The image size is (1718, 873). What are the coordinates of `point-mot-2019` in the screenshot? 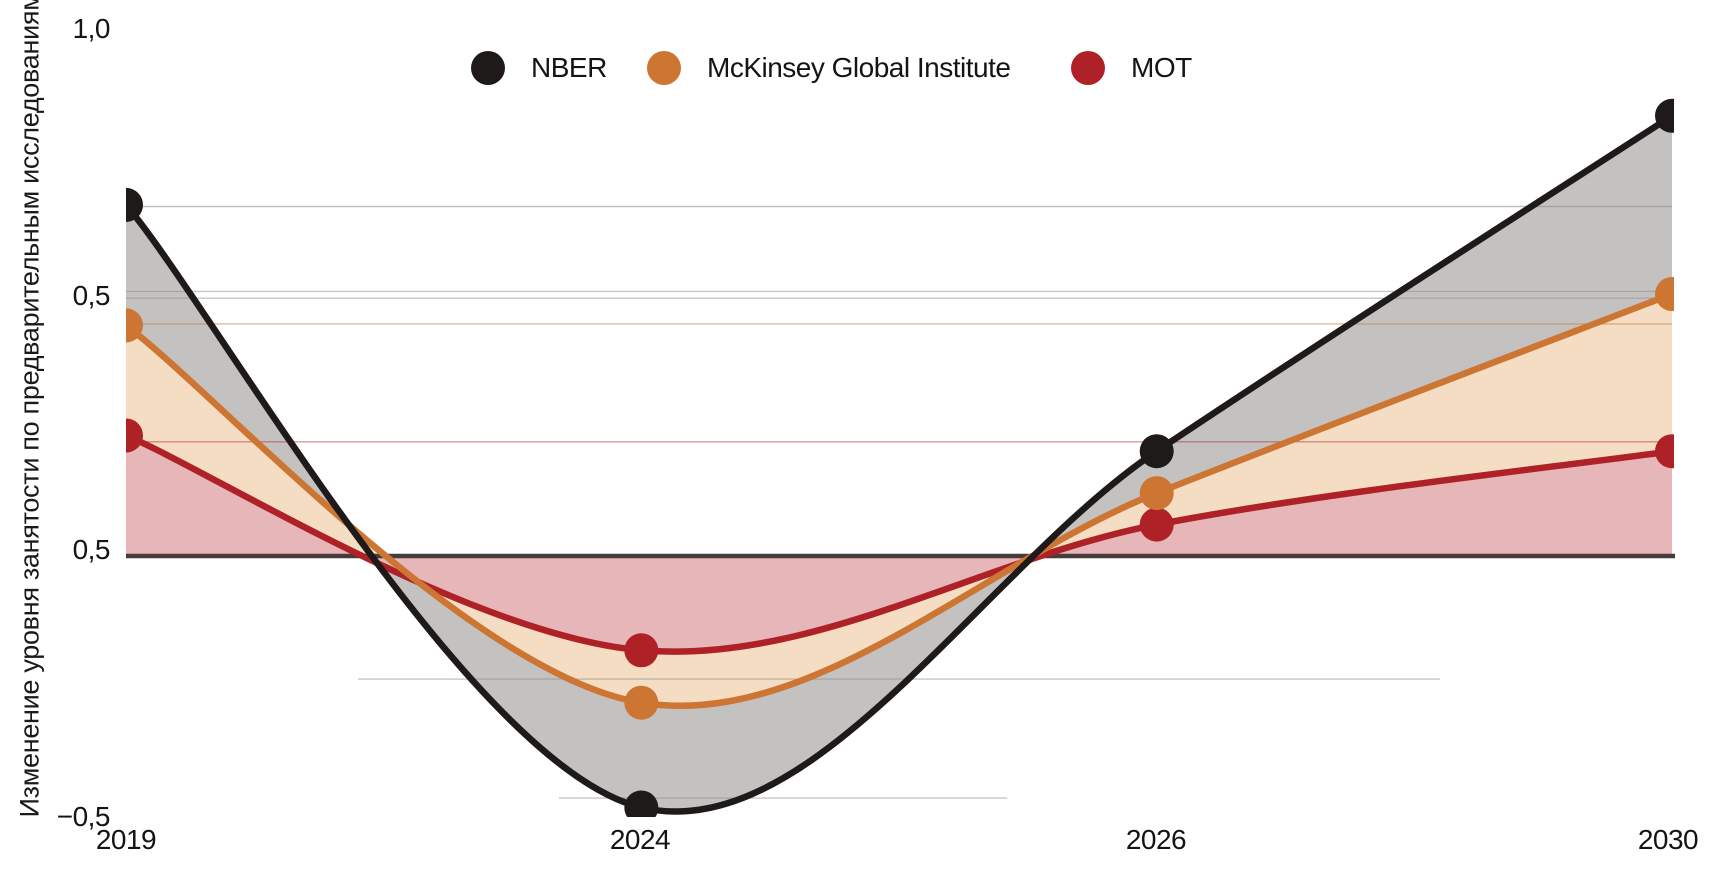 It's located at (134, 435).